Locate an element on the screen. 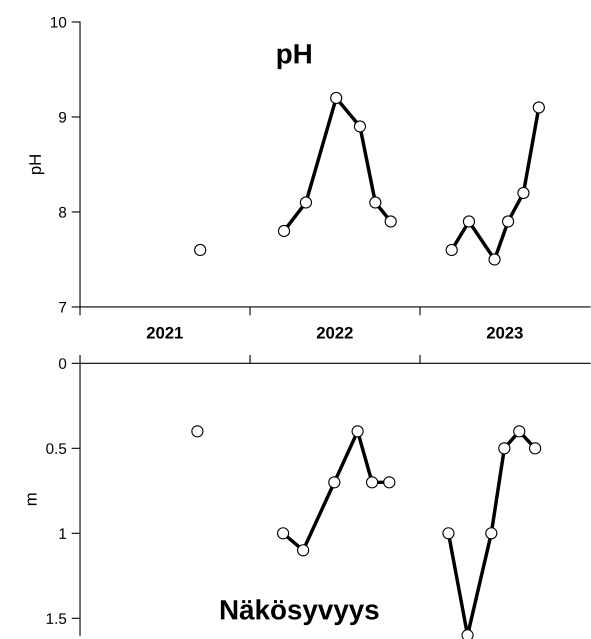 This screenshot has width=591, height=639. x-tick-label: 2023 is located at coordinates (504, 332).